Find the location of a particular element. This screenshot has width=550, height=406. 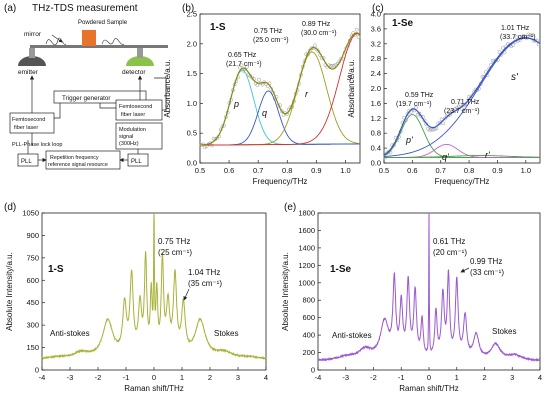

pll-right-label: PLL is located at coordinates (136, 162).